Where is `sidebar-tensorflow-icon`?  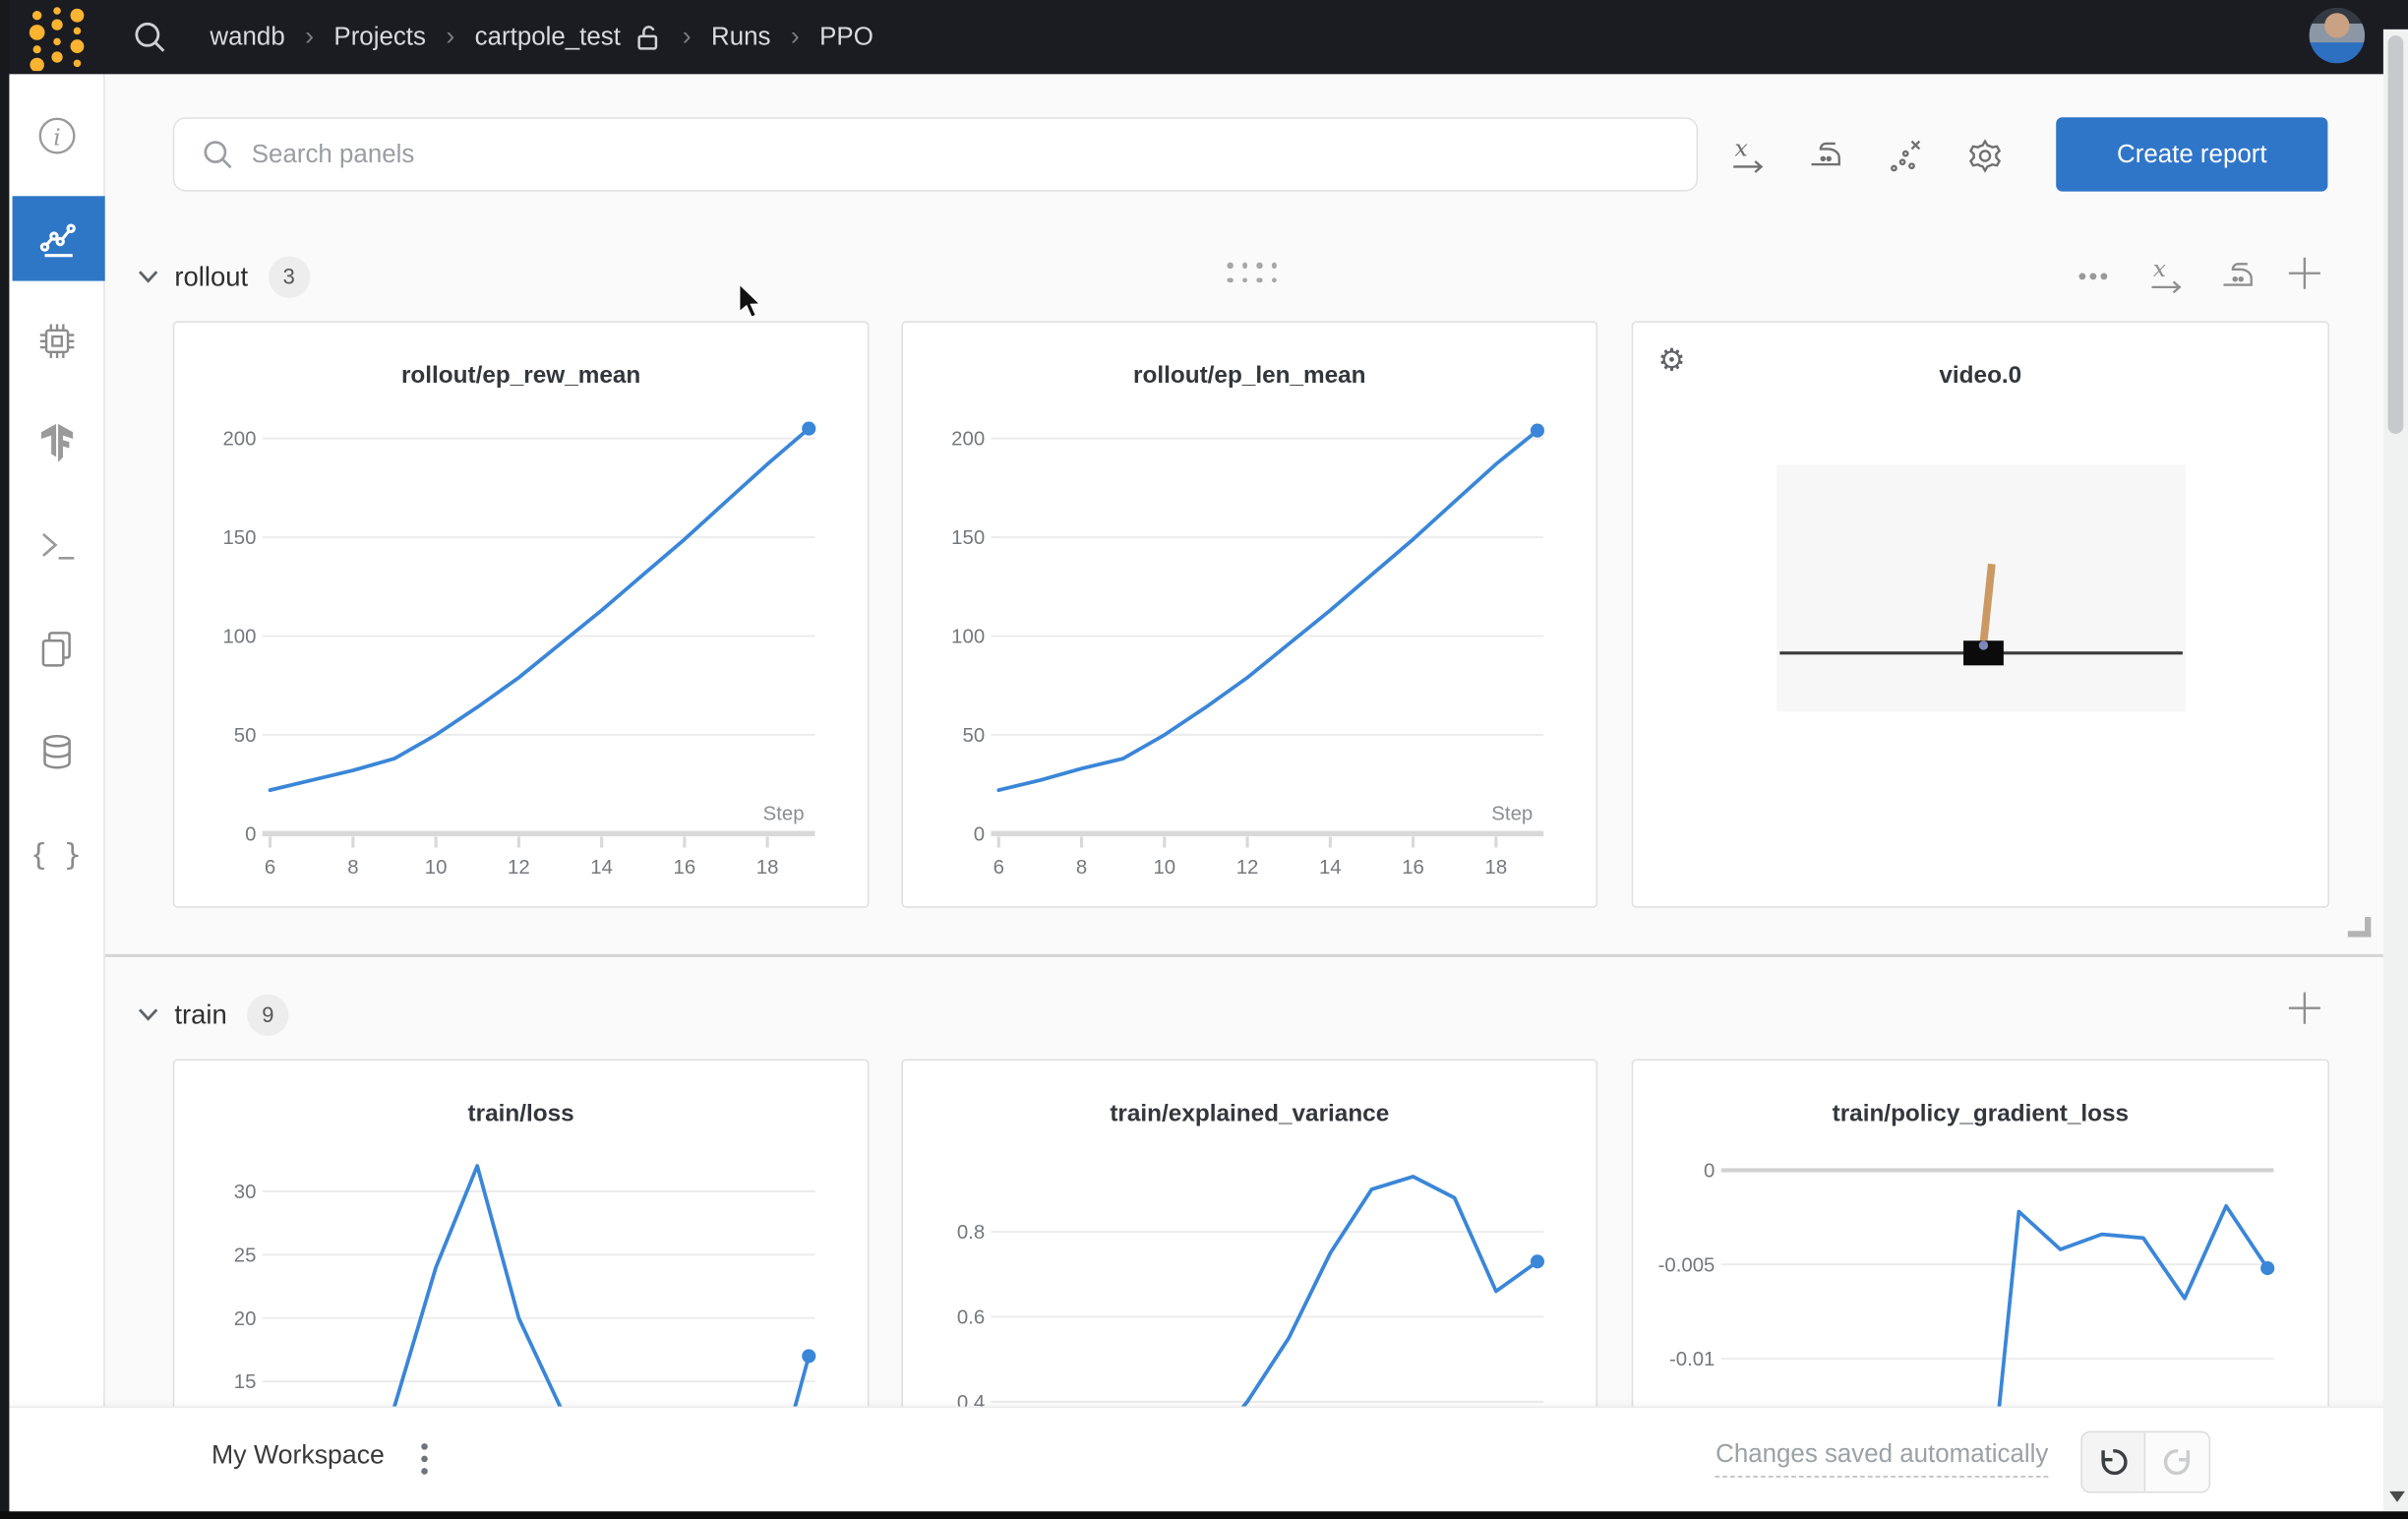
sidebar-tensorflow-icon is located at coordinates (56, 443).